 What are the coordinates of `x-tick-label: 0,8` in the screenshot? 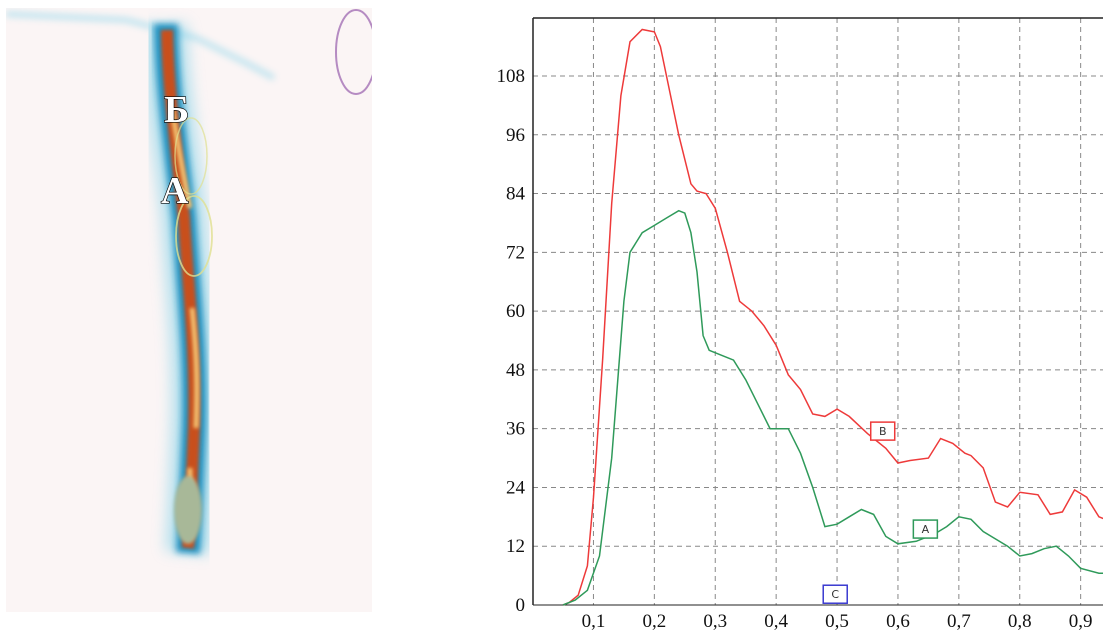 It's located at (1020, 620).